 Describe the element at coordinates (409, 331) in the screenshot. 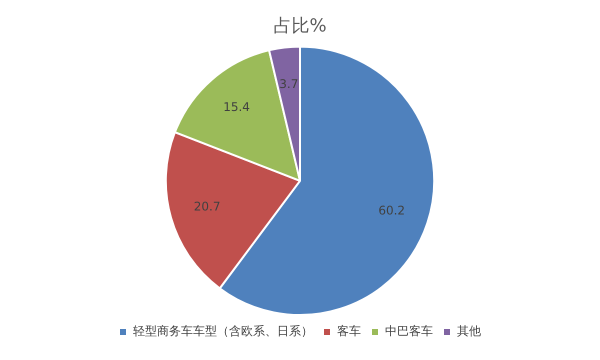

I see `legend-label: 中巴客车` at that location.